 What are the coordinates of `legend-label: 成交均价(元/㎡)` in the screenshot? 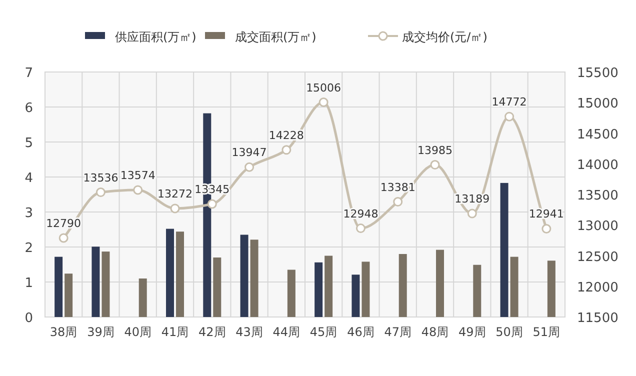 It's located at (445, 37).